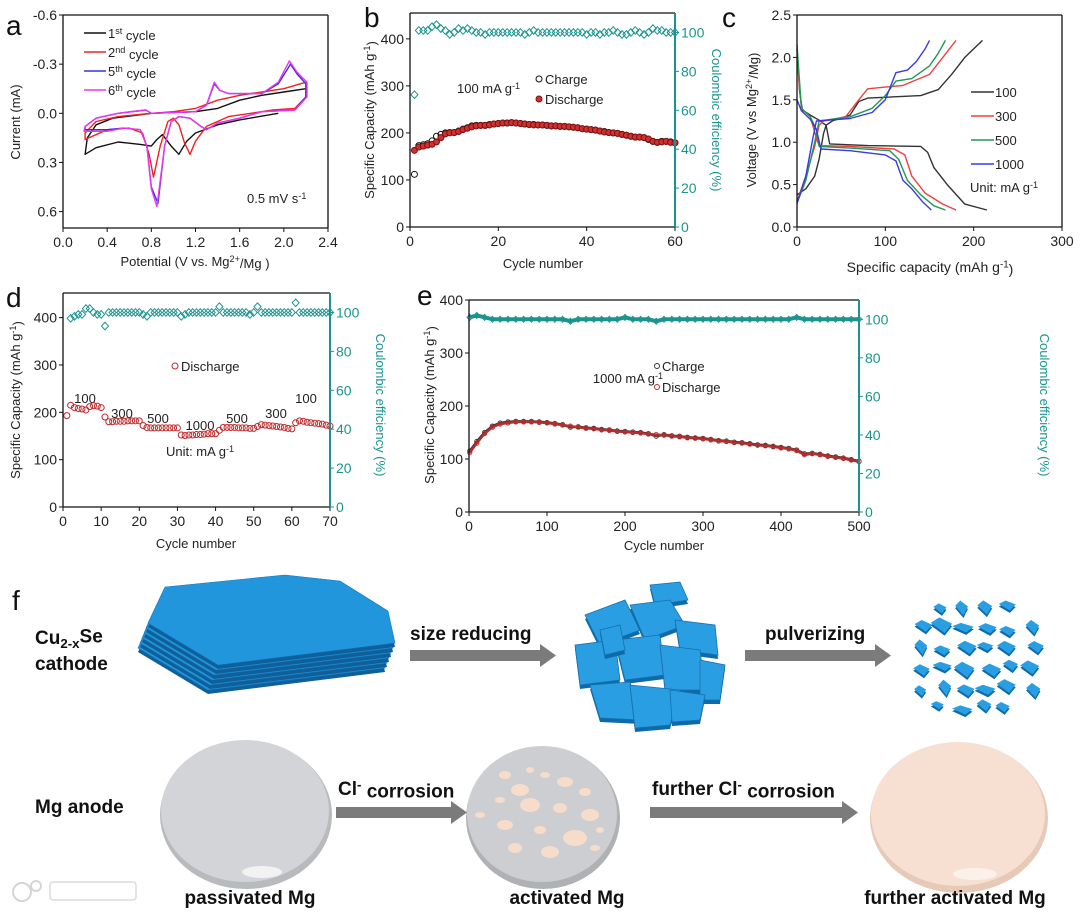 The width and height of the screenshot is (1080, 918). I want to click on x-tick-label: 10, so click(101, 521).